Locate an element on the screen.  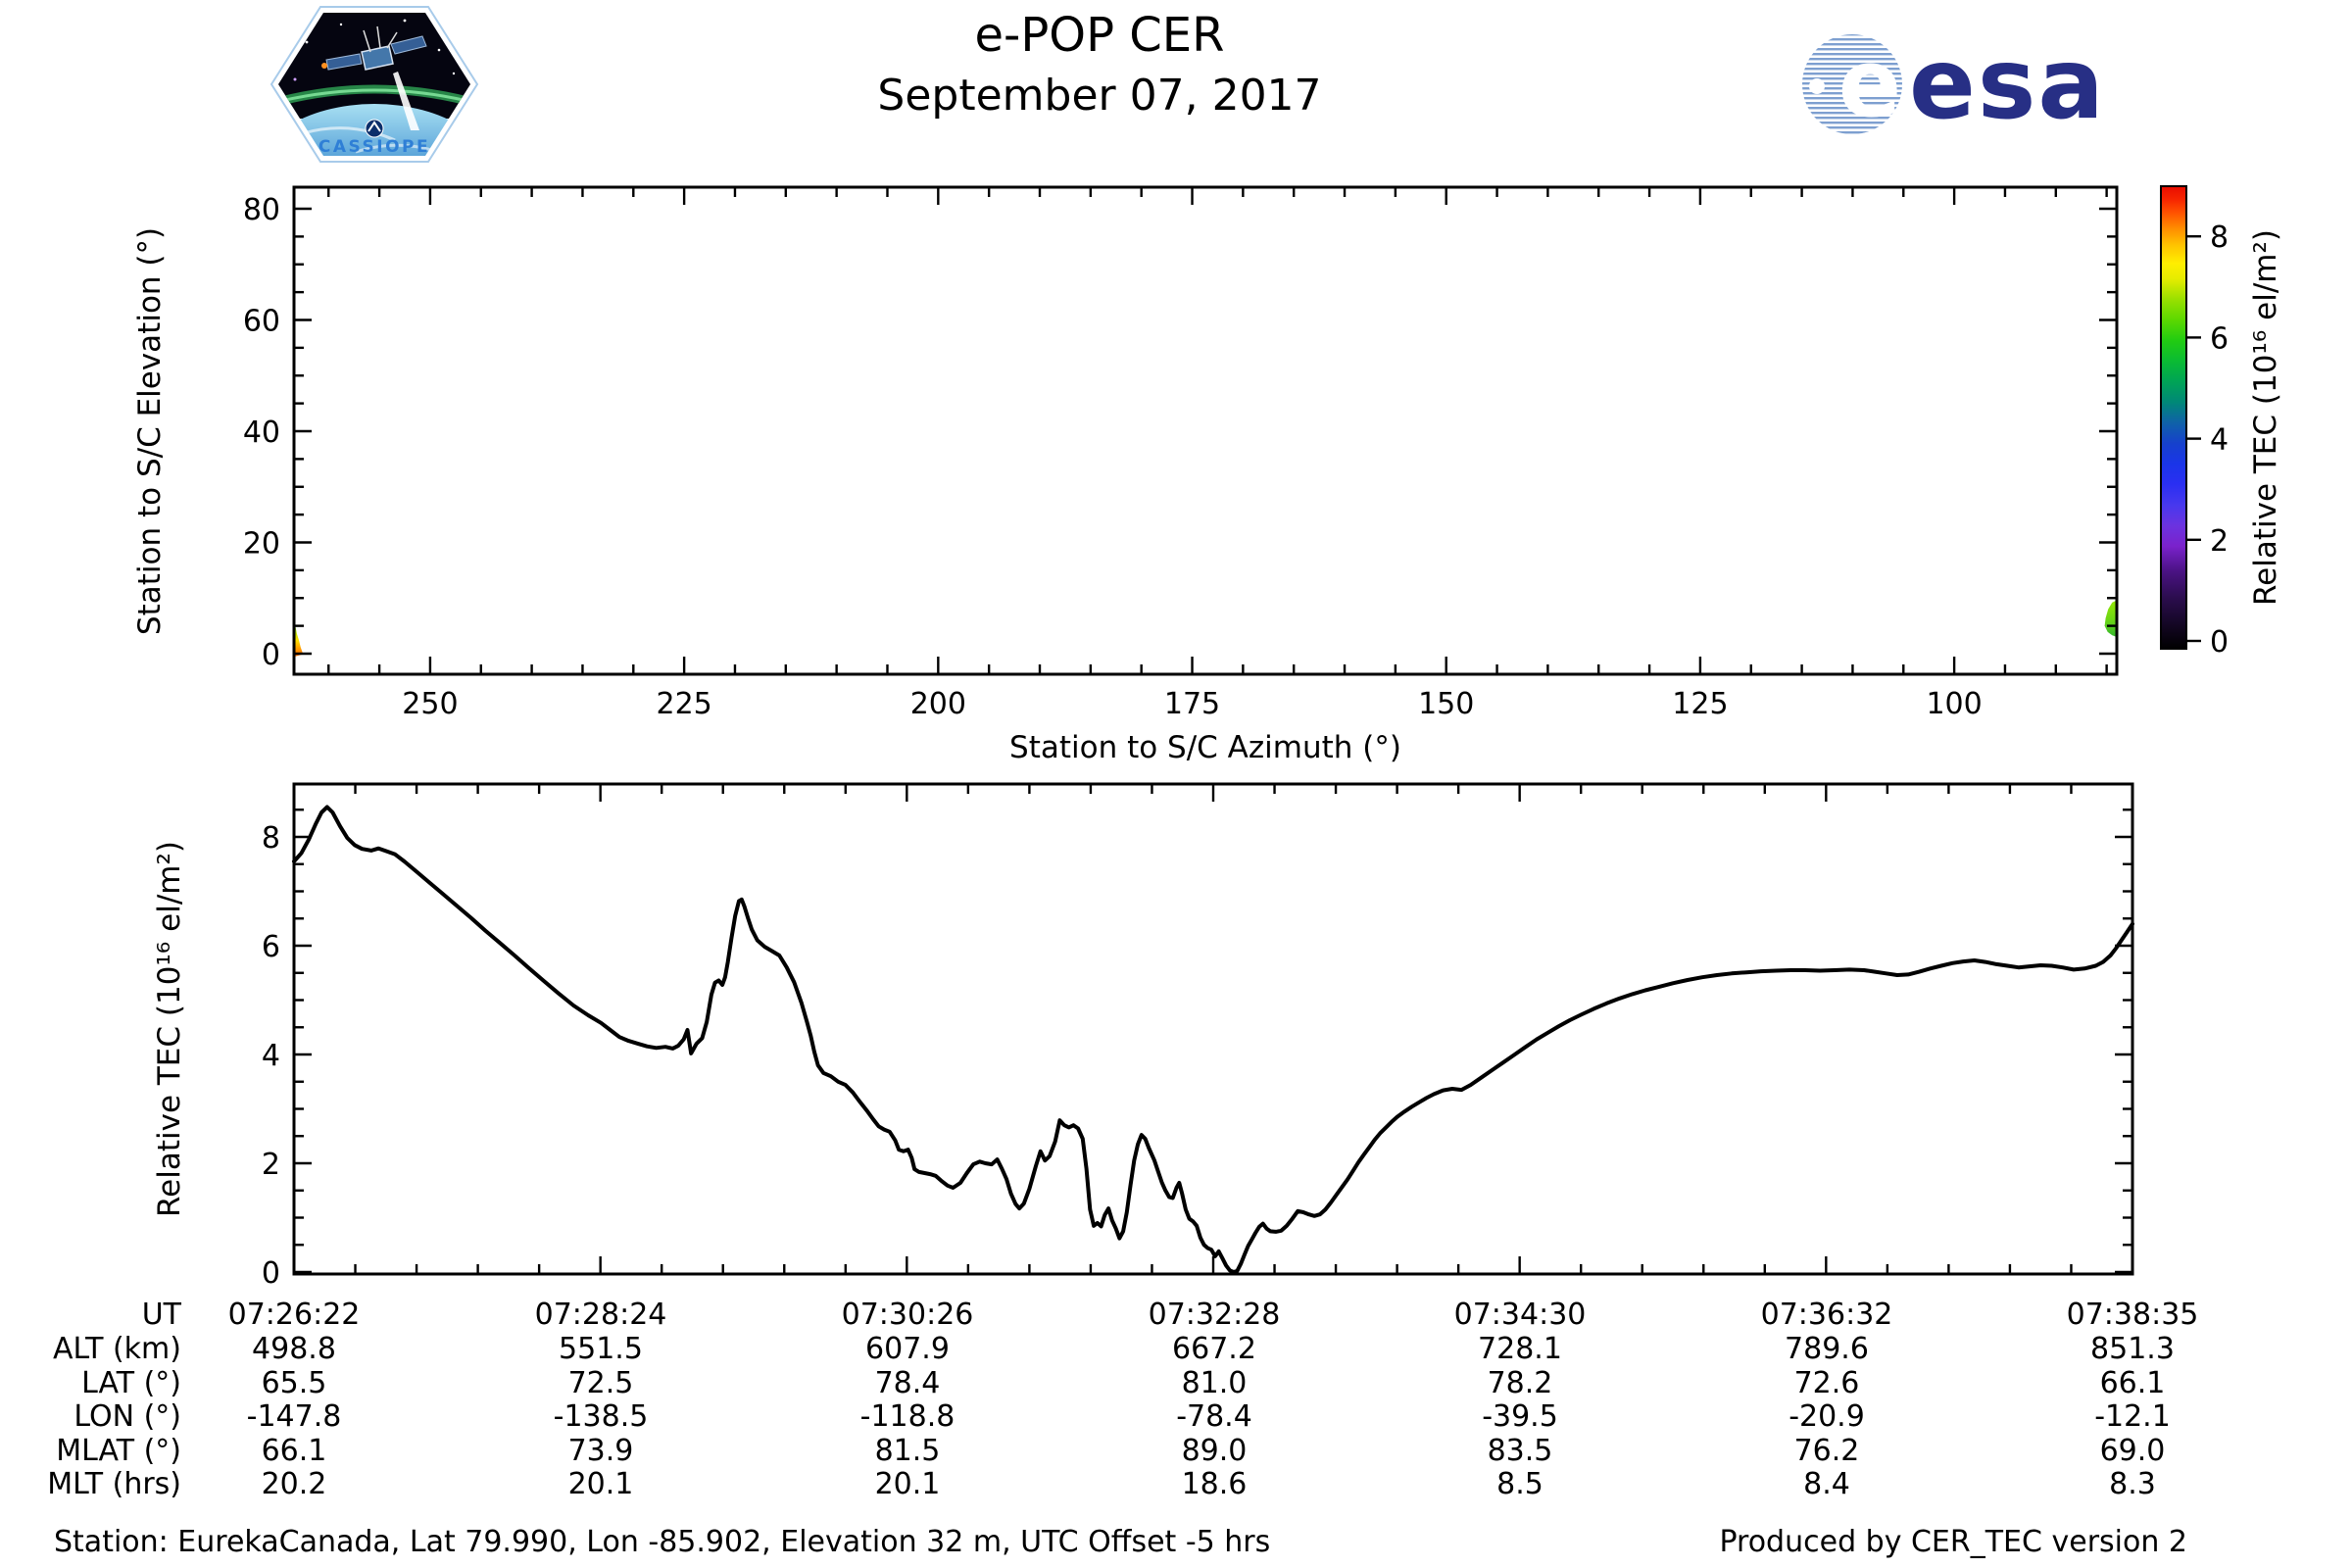
top-y-tick-label: 40 is located at coordinates (261, 433).